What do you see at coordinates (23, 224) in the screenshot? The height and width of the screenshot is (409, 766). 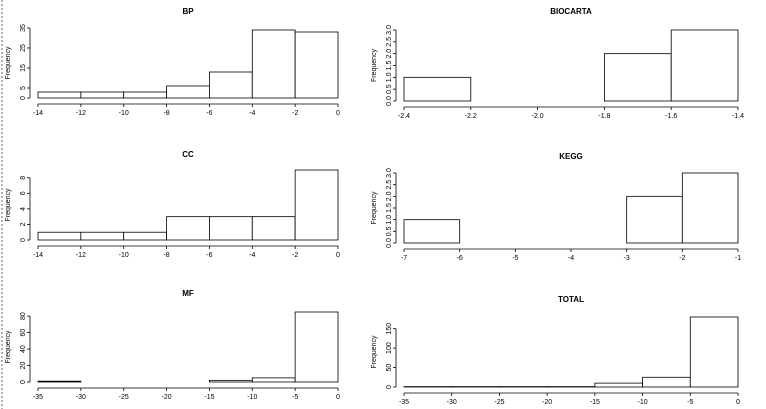 I see `y-tick-label: 2` at bounding box center [23, 224].